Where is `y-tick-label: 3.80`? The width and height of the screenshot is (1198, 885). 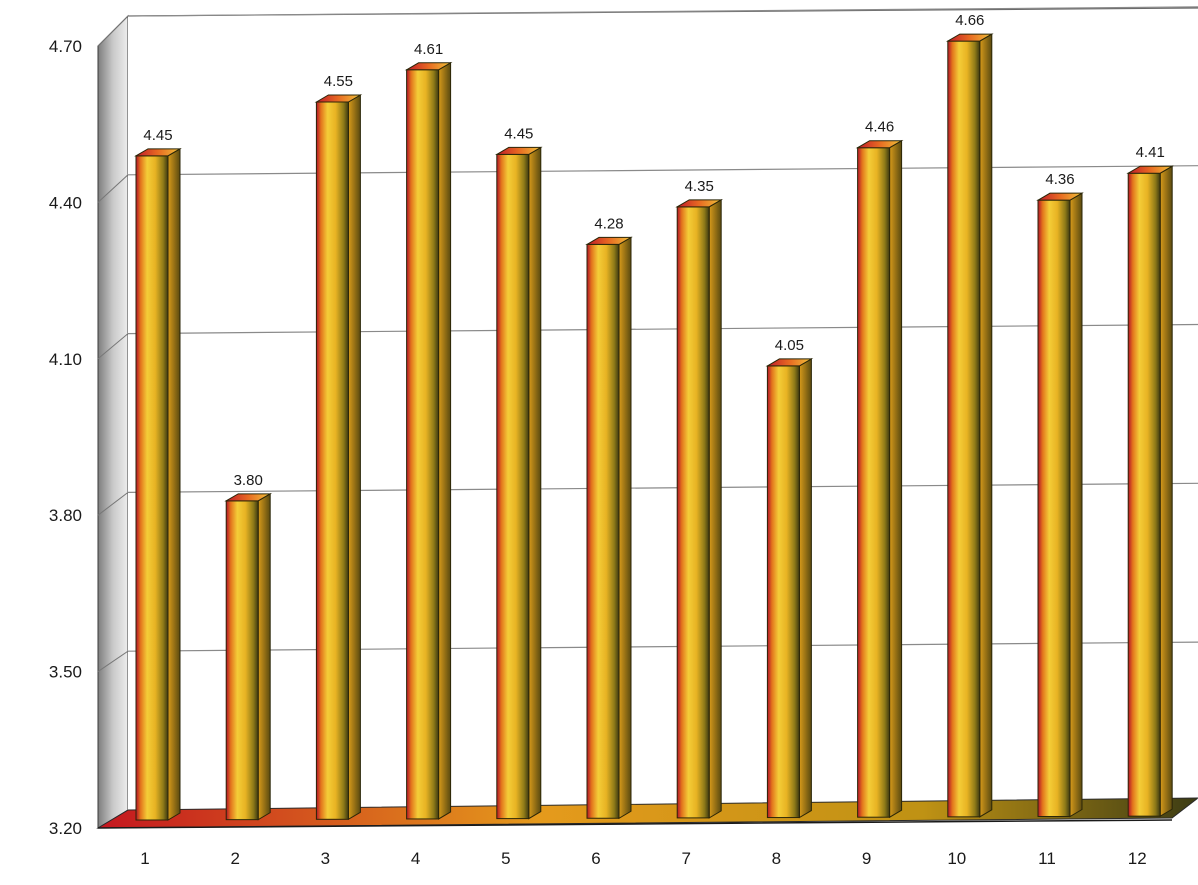 y-tick-label: 3.80 is located at coordinates (65, 515).